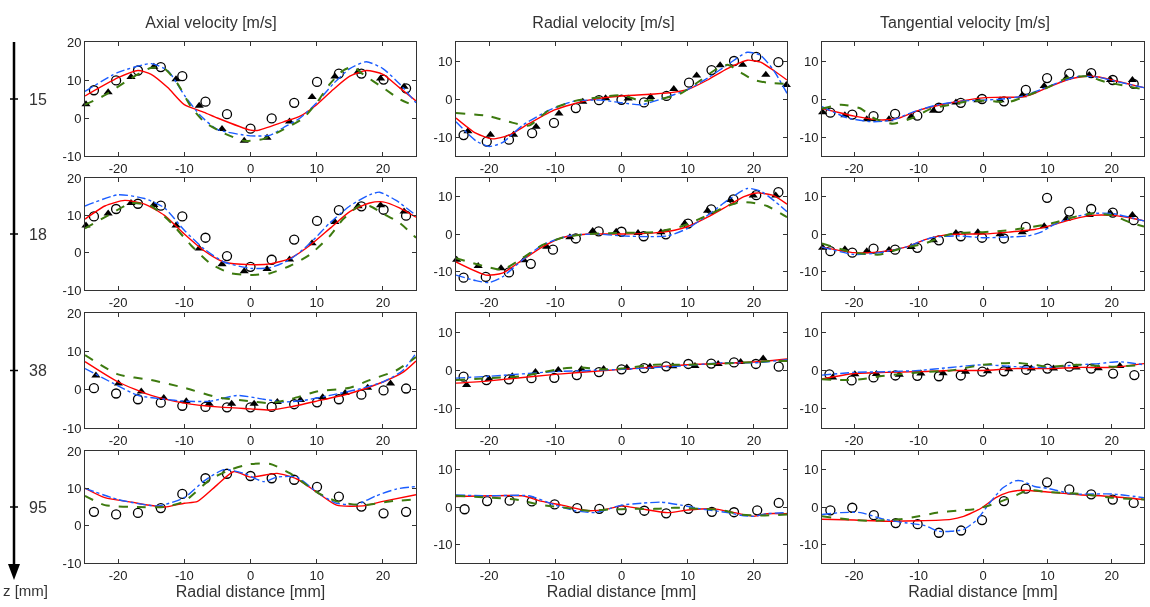  What do you see at coordinates (211, 22) in the screenshot?
I see `chart-title: Axial velocity [m/s]` at bounding box center [211, 22].